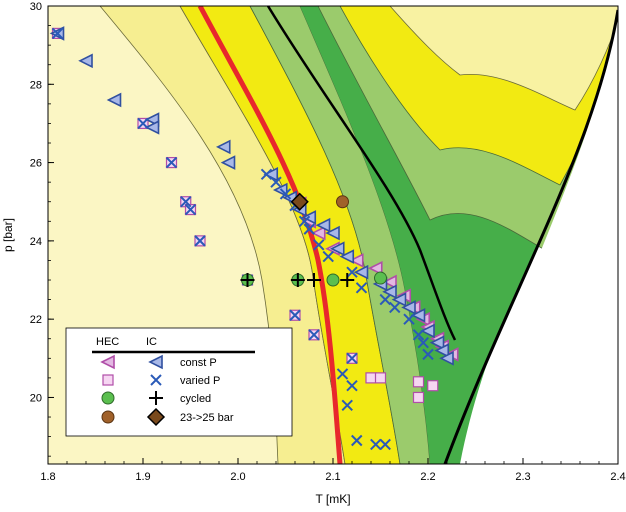 The height and width of the screenshot is (512, 626). What do you see at coordinates (108, 417) in the screenshot?
I see `legend-marker-hec-23-25-bar` at bounding box center [108, 417].